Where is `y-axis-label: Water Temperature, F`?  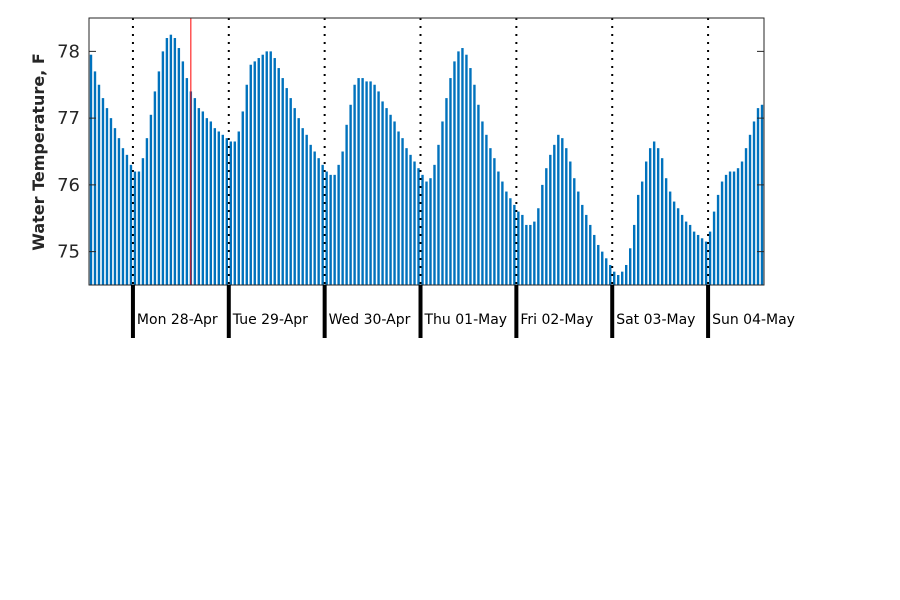
y-axis-label: Water Temperature, F is located at coordinates (38, 152).